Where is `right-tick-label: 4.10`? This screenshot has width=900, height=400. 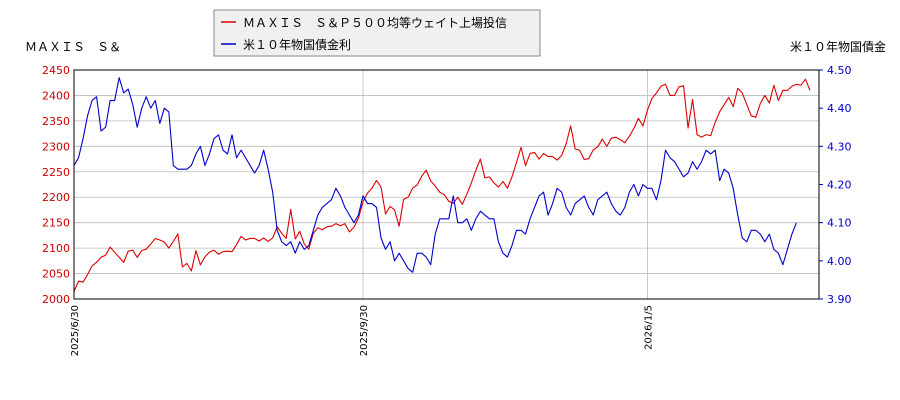 right-tick-label: 4.10 is located at coordinates (839, 223).